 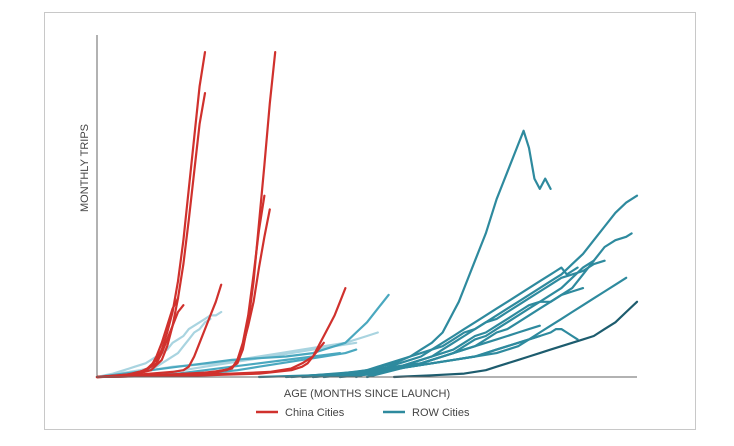 What do you see at coordinates (85, 168) in the screenshot?
I see `y-axis-title: MONTHLY TRIPS` at bounding box center [85, 168].